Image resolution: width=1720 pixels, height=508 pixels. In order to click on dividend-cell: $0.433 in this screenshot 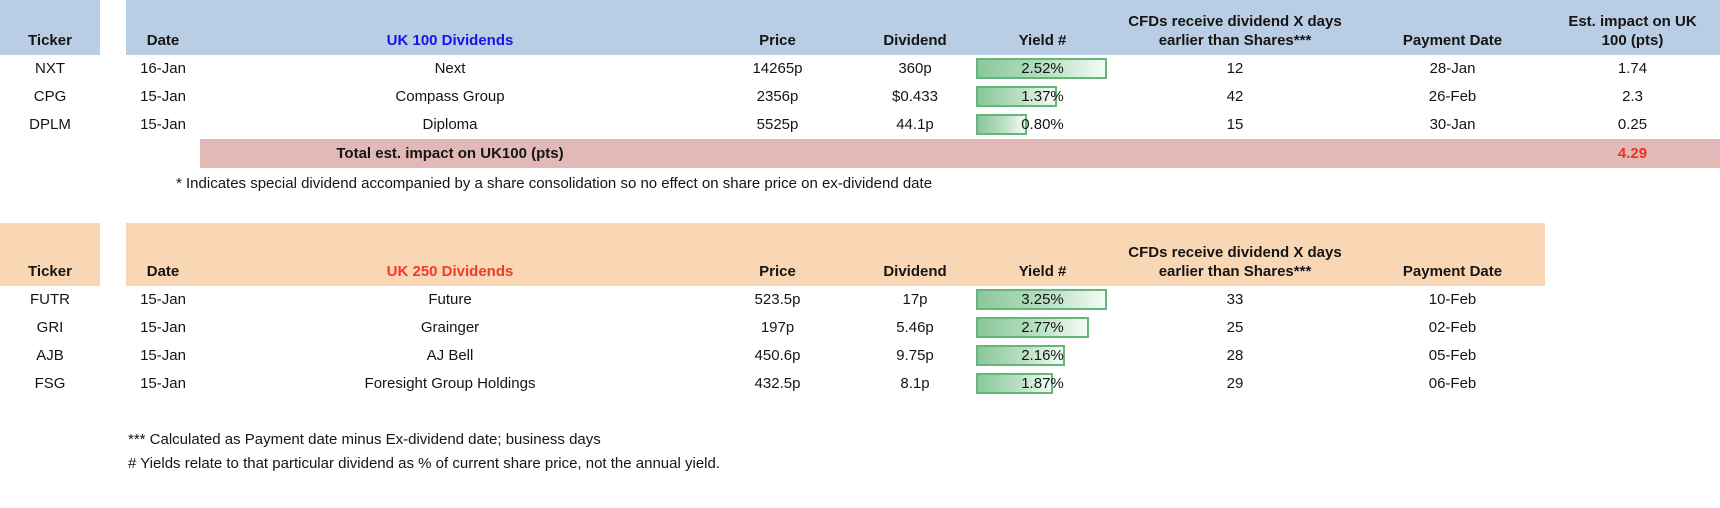, I will do `click(915, 96)`.